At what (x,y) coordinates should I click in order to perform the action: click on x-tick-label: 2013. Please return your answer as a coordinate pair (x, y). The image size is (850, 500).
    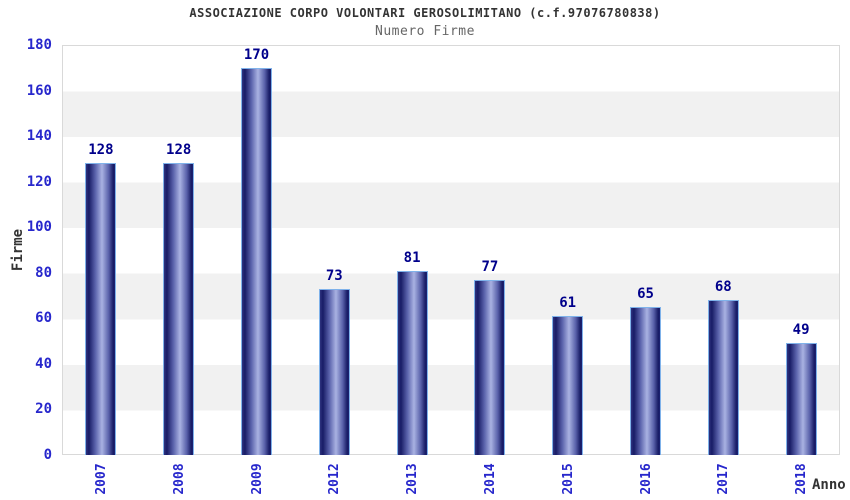
    Looking at the image, I should click on (412, 479).